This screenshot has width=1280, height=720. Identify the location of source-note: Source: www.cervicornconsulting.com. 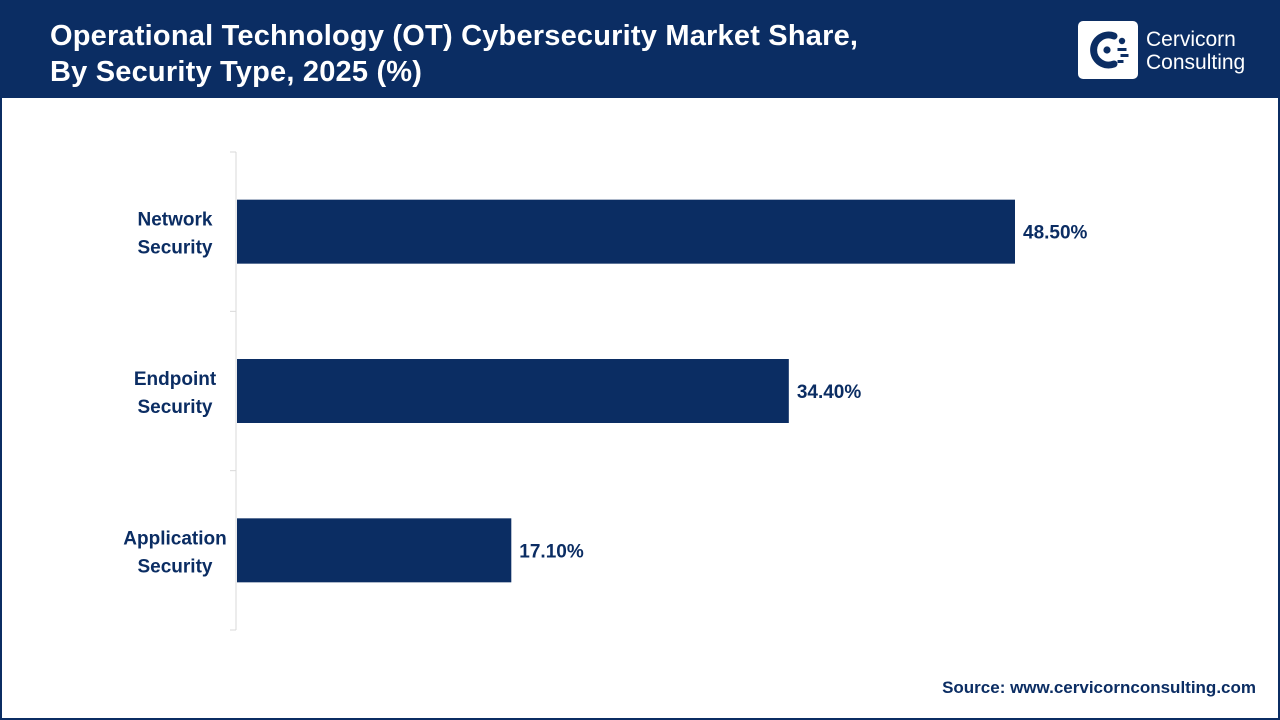
(1099, 687).